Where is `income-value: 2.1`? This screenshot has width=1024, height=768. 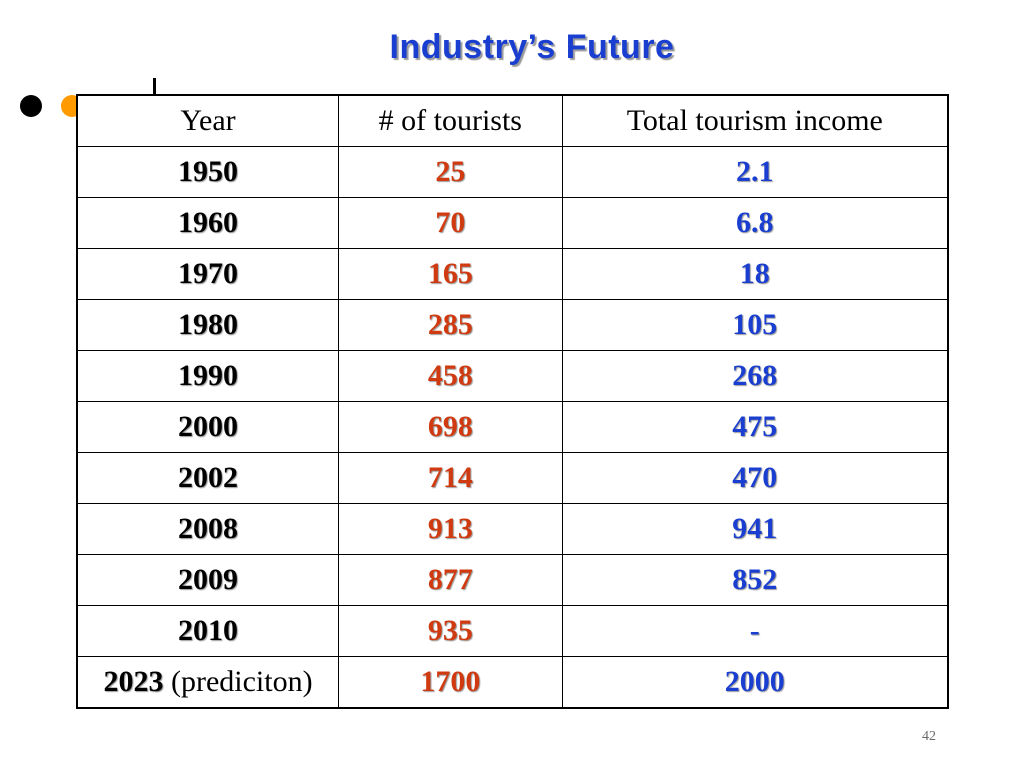
income-value: 2.1 is located at coordinates (755, 171).